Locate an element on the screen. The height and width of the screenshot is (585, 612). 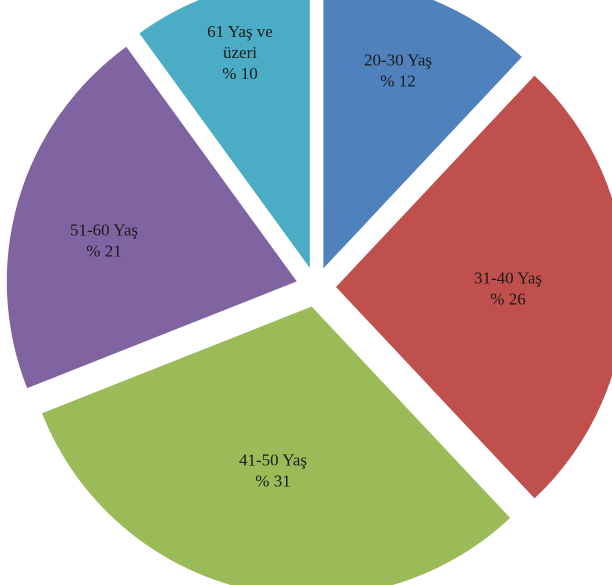
slice-label-2: 31-40 Yaş% 26 is located at coordinates (508, 289).